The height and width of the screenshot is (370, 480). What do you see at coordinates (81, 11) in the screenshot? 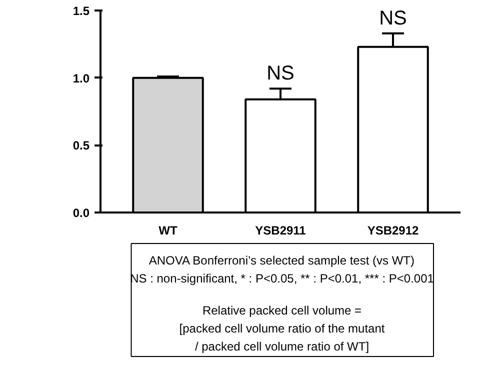
I see `y-tick-label: 1.5` at bounding box center [81, 11].